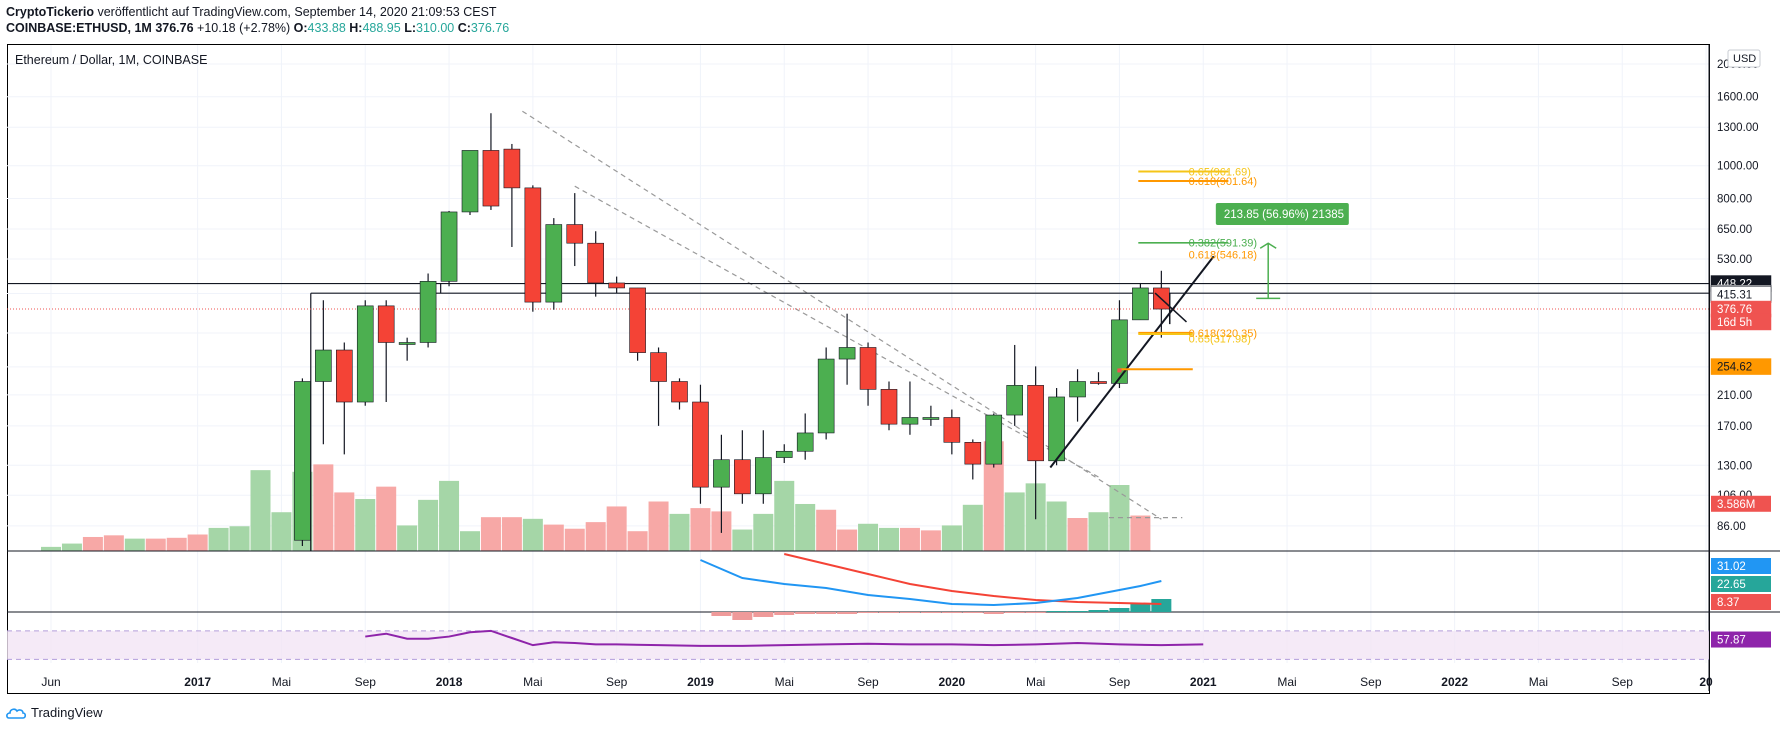 The image size is (1780, 731). What do you see at coordinates (1738, 98) in the screenshot?
I see `price-axis-tick: 1600.00` at bounding box center [1738, 98].